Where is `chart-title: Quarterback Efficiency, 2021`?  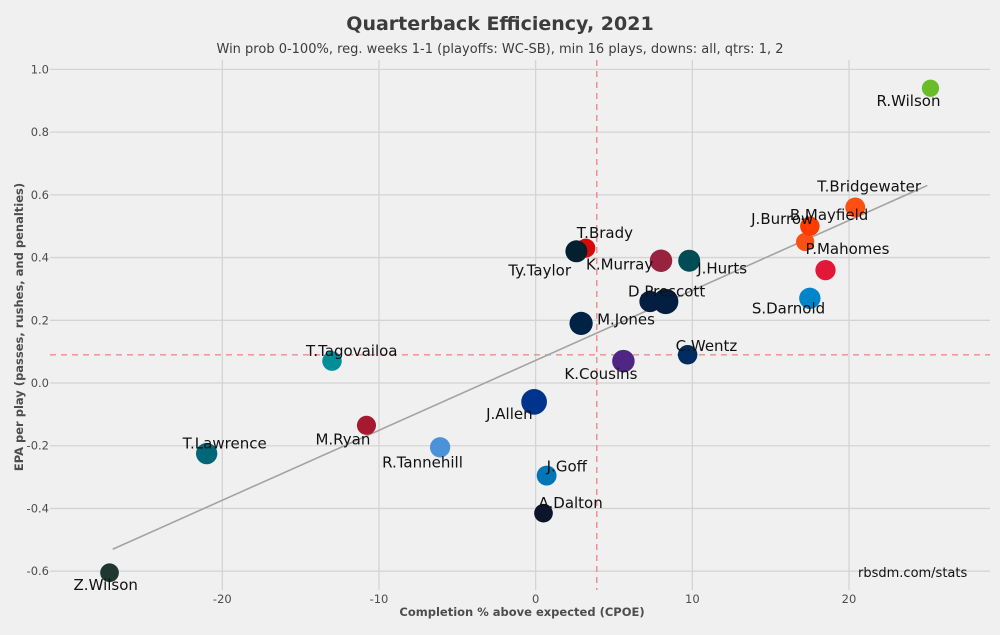
chart-title: Quarterback Efficiency, 2021 is located at coordinates (499, 24).